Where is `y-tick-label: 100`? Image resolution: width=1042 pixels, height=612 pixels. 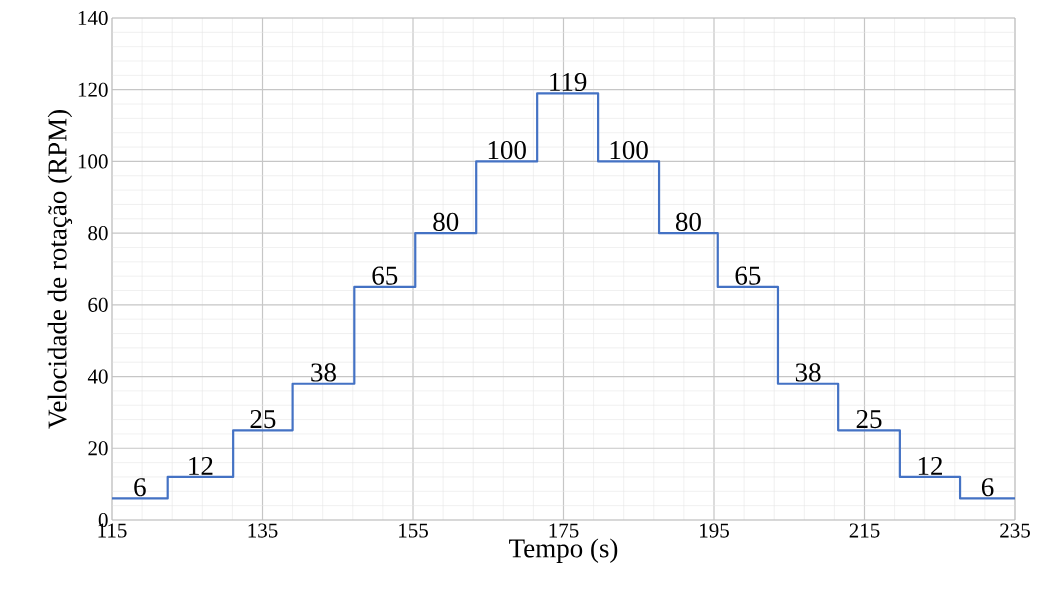
y-tick-label: 100 is located at coordinates (93, 161).